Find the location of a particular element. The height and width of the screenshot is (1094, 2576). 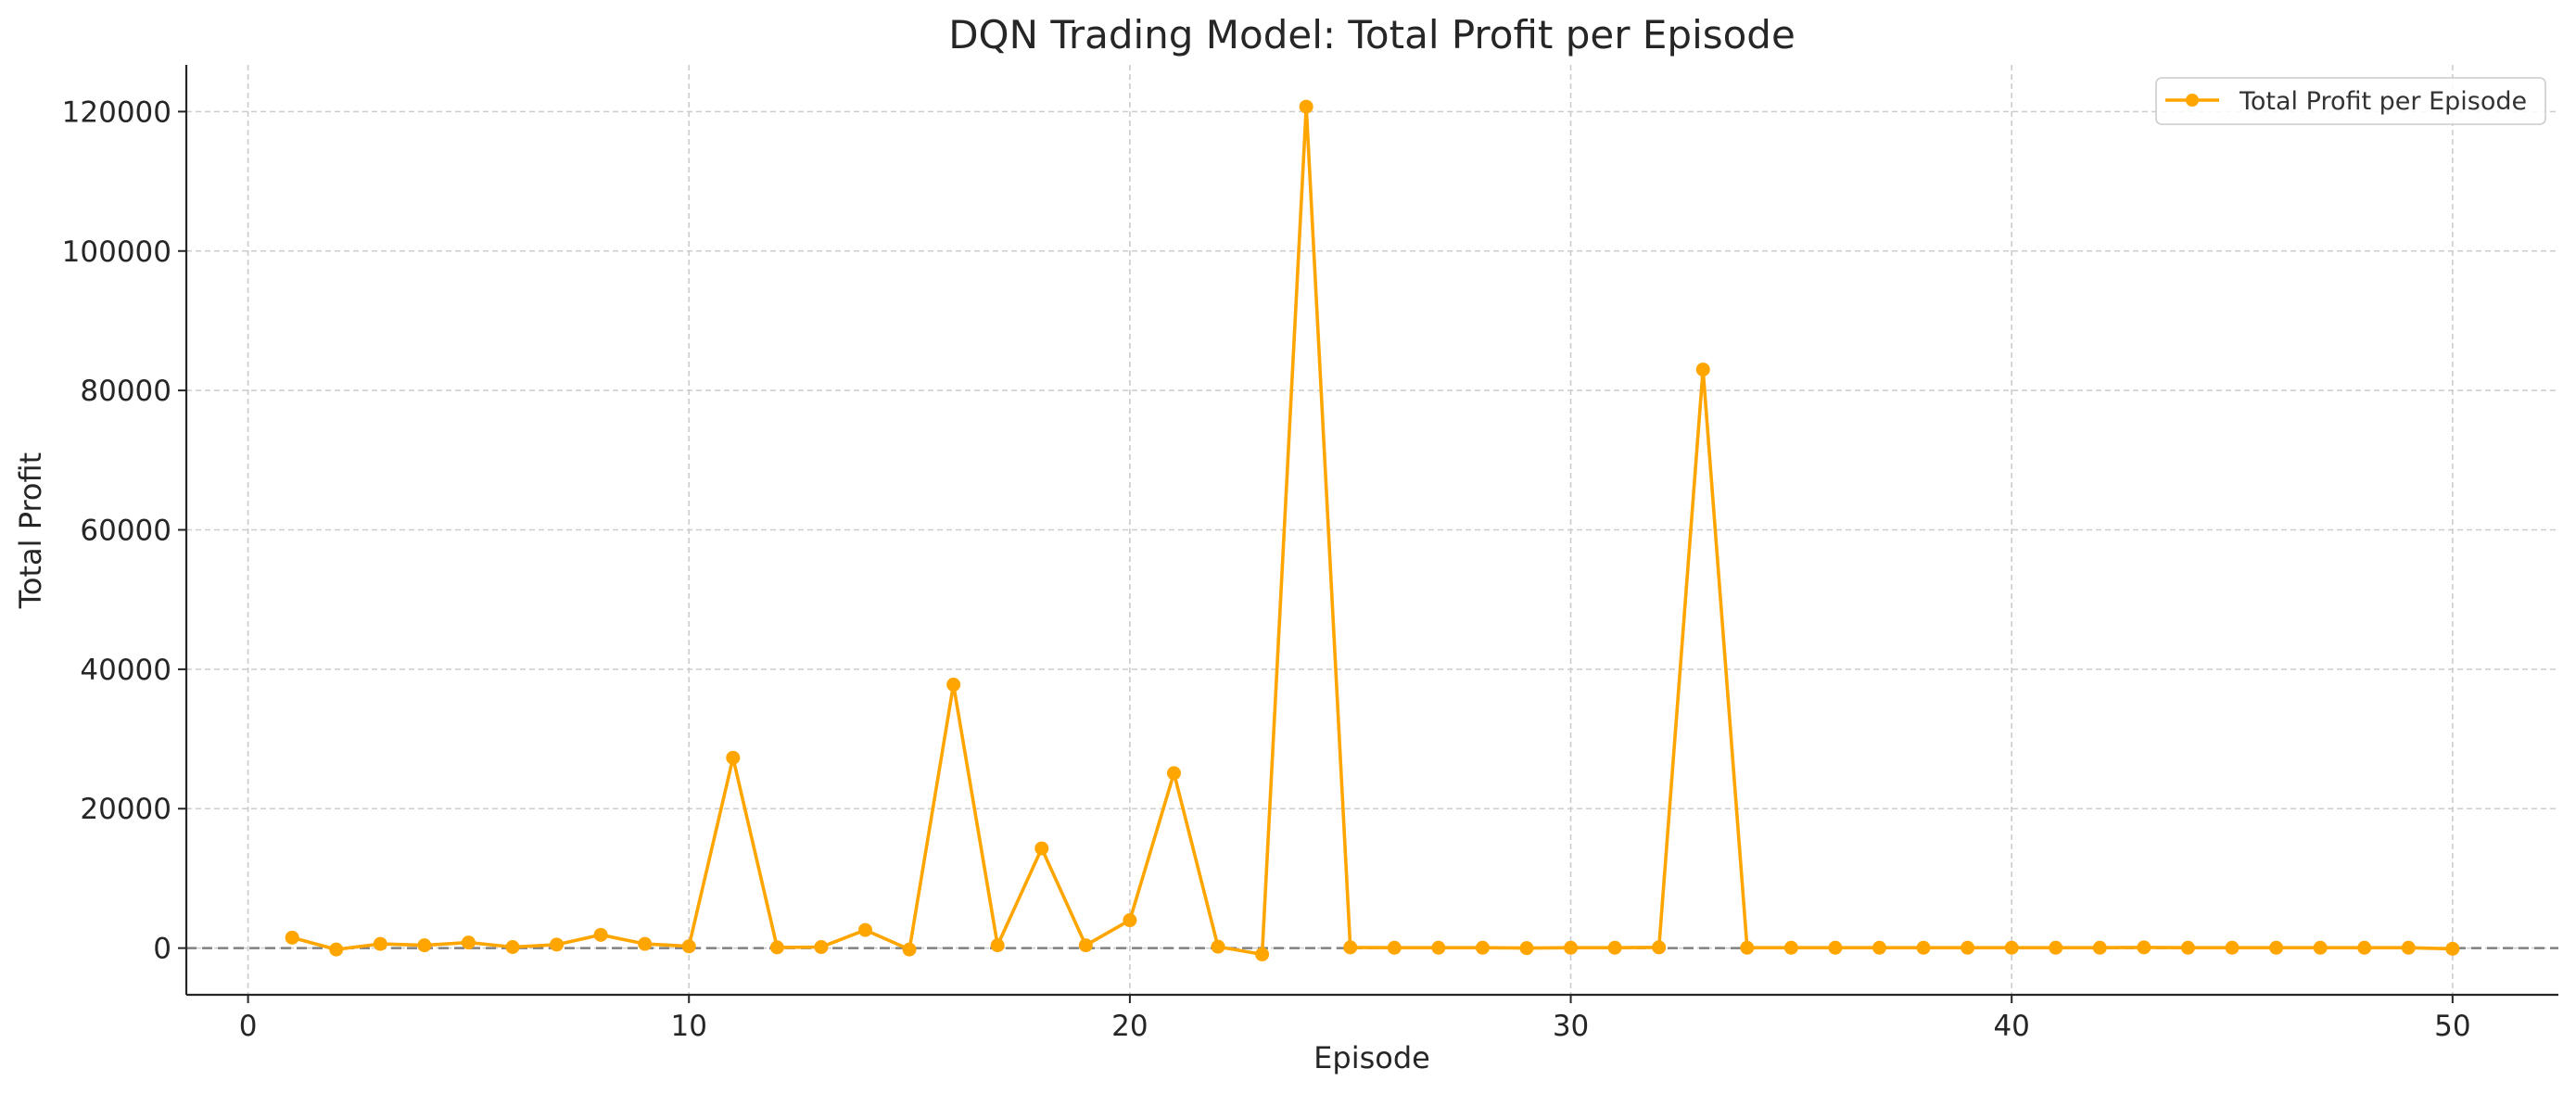

x-tick-label: 50 is located at coordinates (2452, 1026).